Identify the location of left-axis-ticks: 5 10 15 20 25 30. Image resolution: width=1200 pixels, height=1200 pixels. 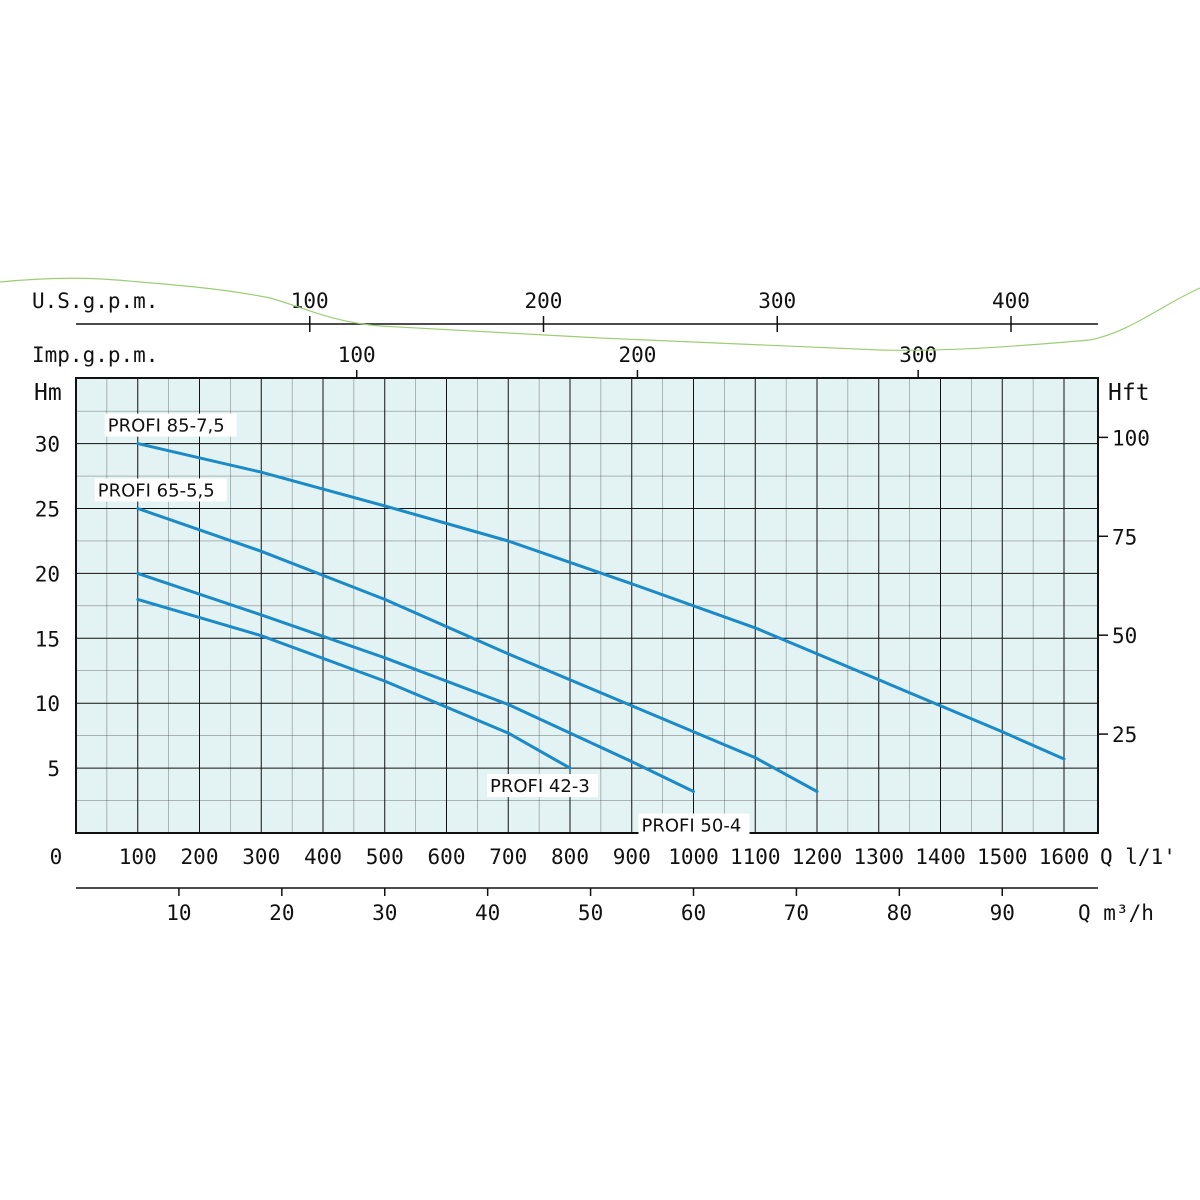
(47, 607).